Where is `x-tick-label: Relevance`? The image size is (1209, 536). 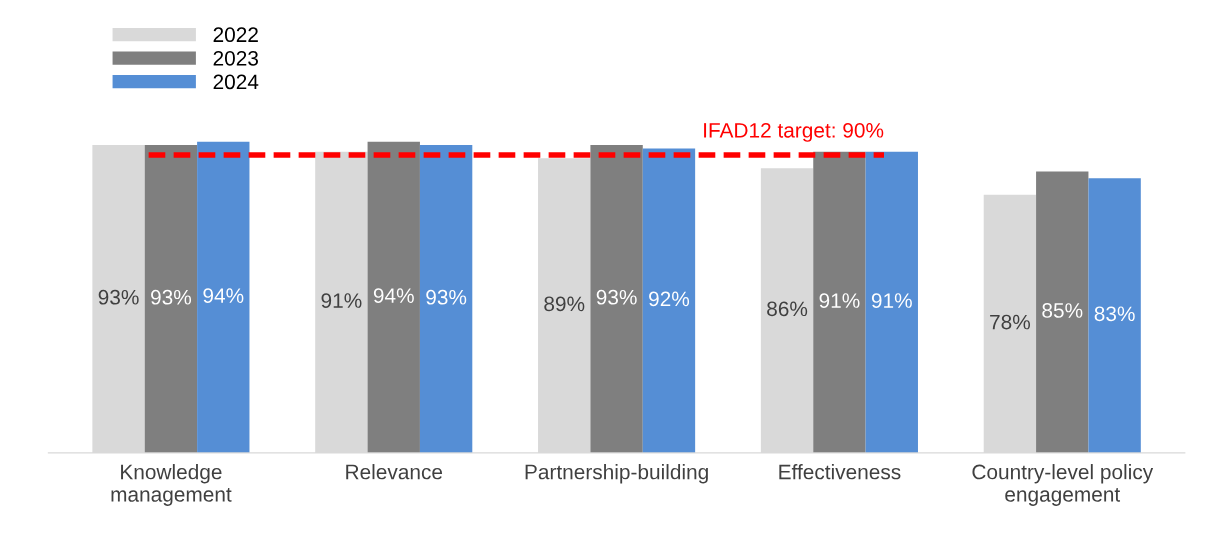
x-tick-label: Relevance is located at coordinates (394, 472).